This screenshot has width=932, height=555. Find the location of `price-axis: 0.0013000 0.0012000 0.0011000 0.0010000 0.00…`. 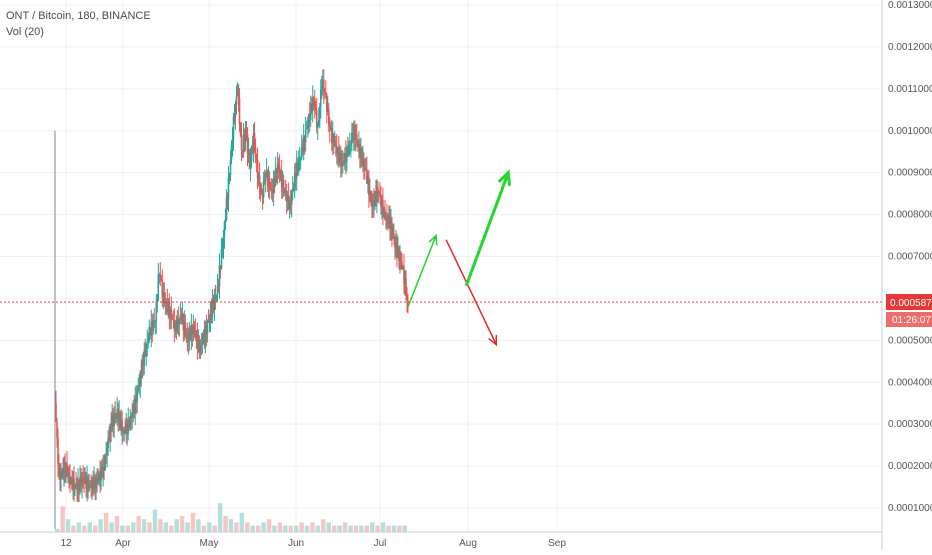

price-axis: 0.0013000 0.0012000 0.0011000 0.0010000 0.00… is located at coordinates (910, 257).